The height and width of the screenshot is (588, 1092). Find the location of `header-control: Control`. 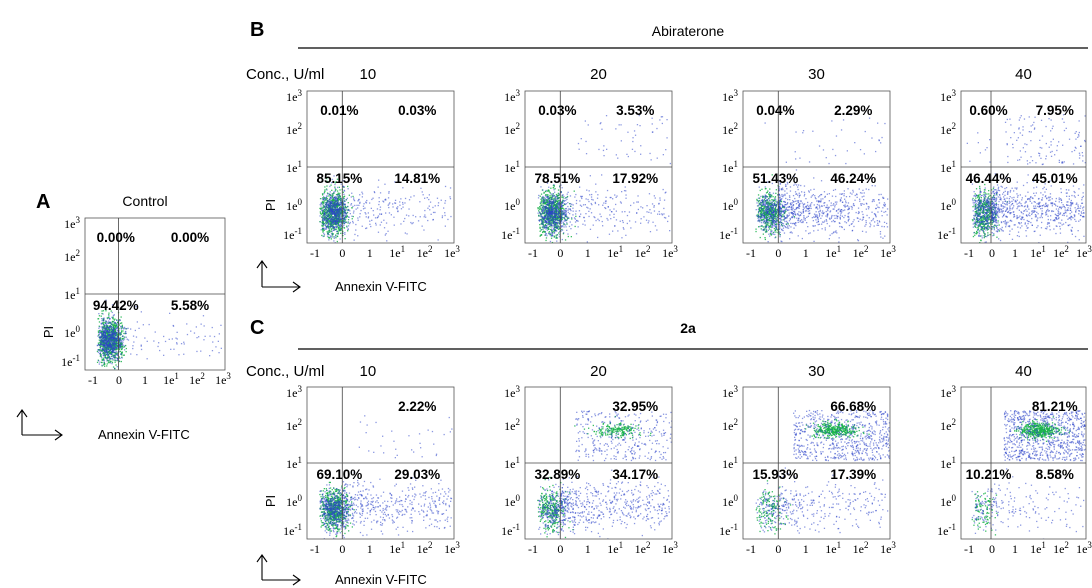

header-control: Control is located at coordinates (144, 201).